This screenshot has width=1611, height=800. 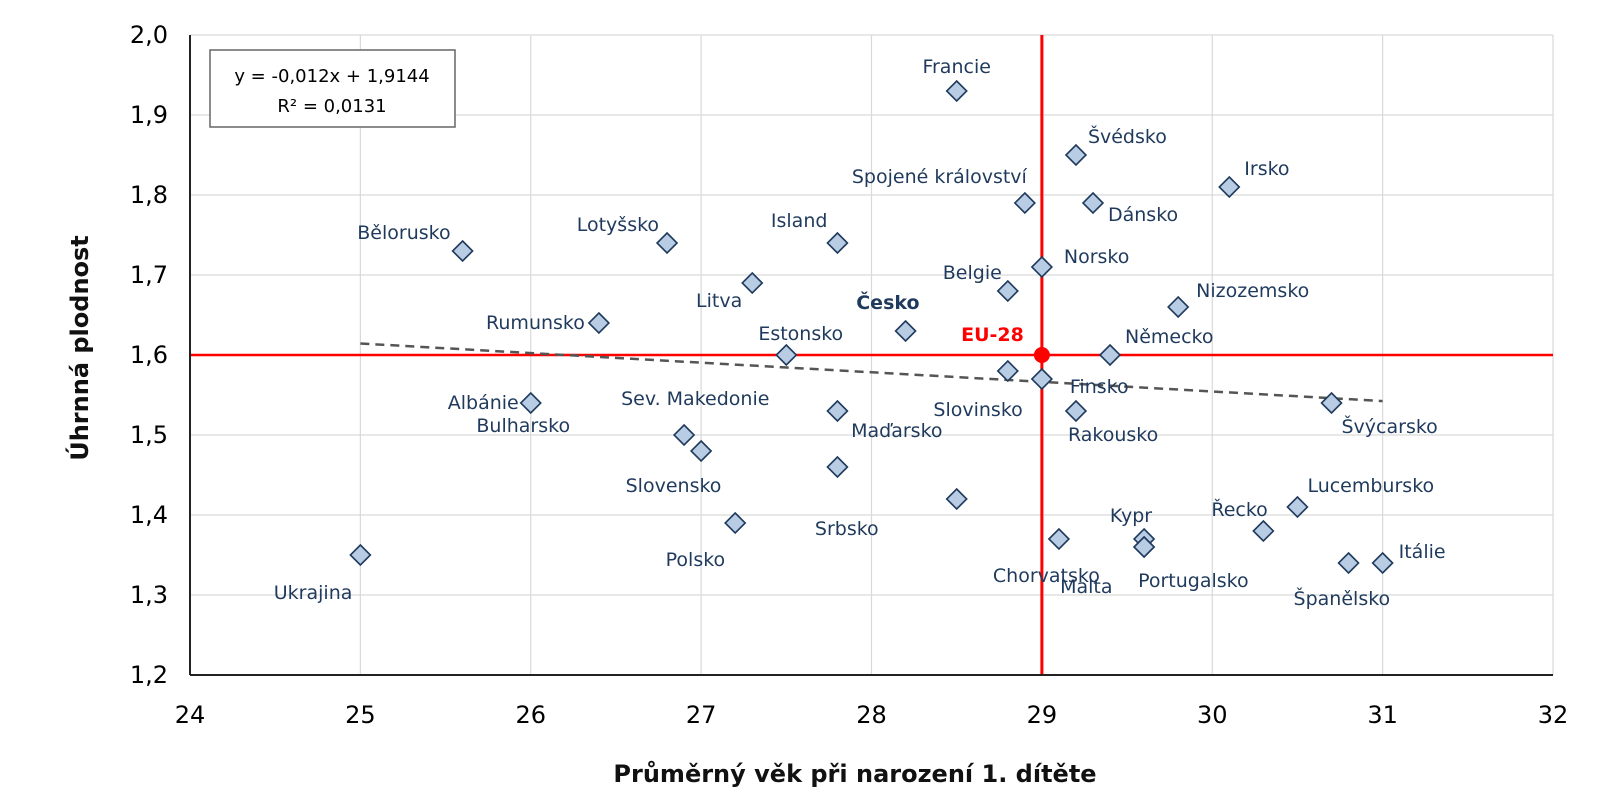 I want to click on trendline-equation: y = -0,012x + 1,9144, so click(x=331, y=76).